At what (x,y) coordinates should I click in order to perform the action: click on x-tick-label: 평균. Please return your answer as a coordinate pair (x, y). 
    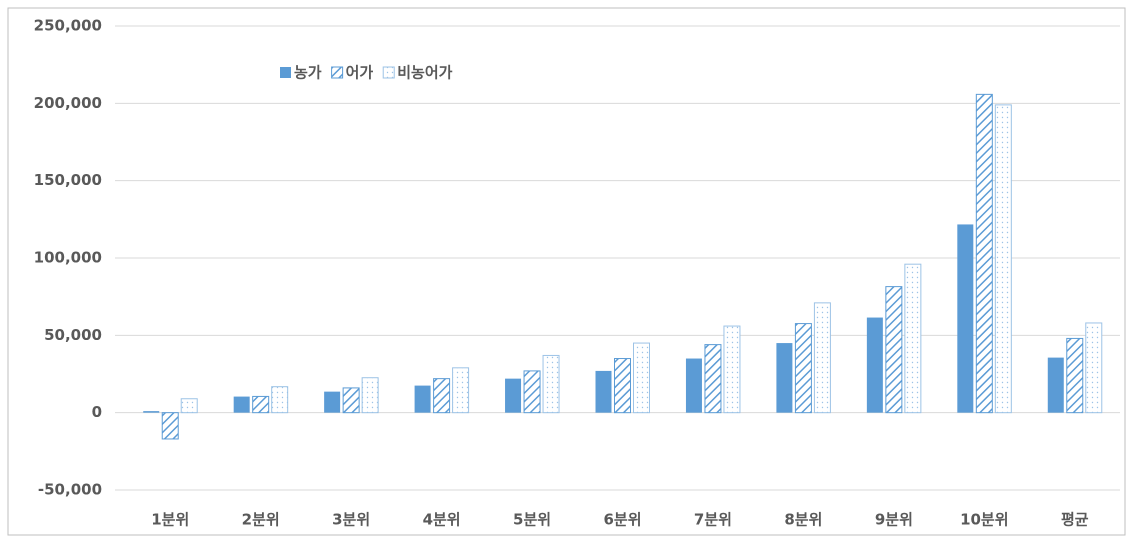
    Looking at the image, I should click on (1075, 520).